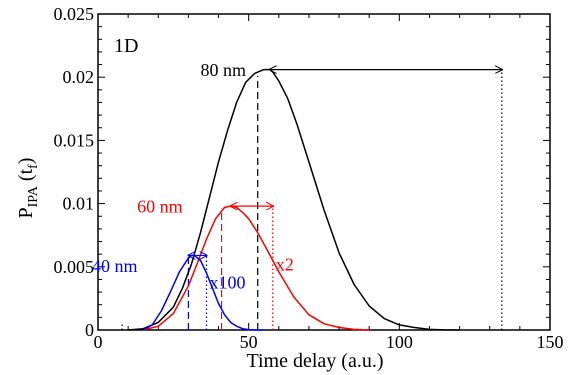  I want to click on x-axis-title: Time delay (a.u.), so click(314, 361).